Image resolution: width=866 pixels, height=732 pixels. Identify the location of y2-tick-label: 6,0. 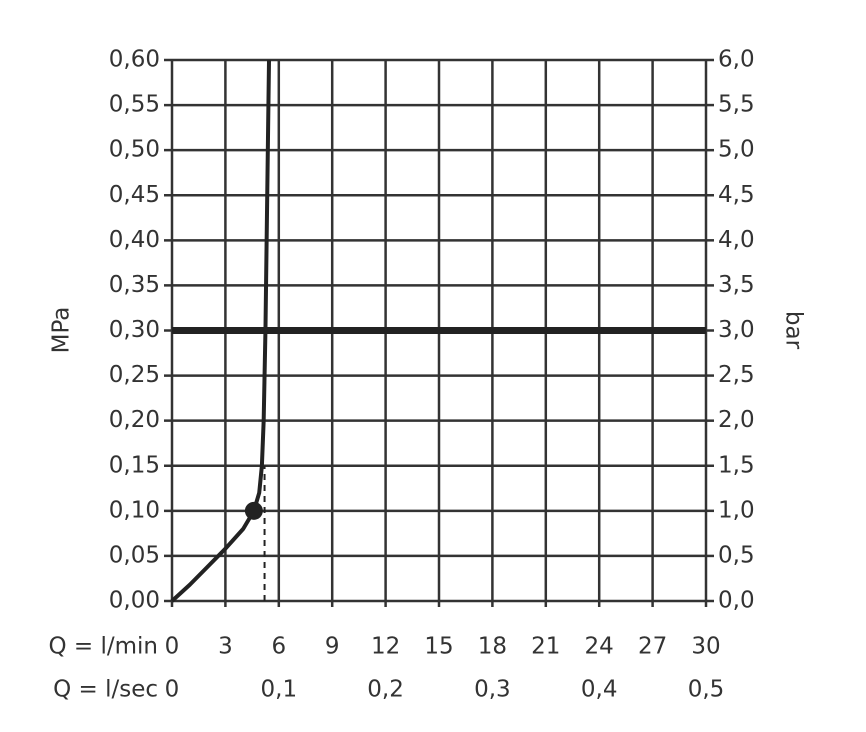
(736, 60).